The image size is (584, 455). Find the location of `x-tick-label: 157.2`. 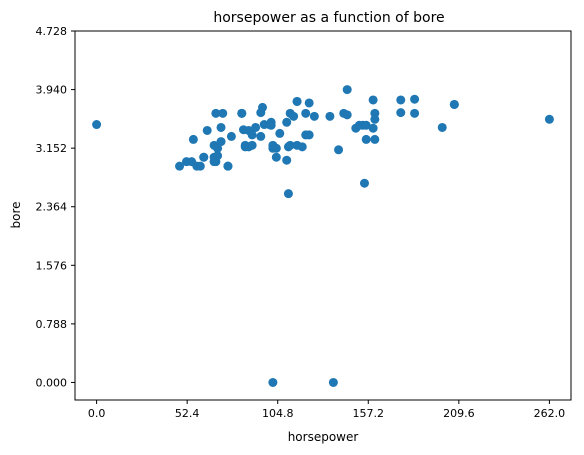

x-tick-label: 157.2 is located at coordinates (369, 413).